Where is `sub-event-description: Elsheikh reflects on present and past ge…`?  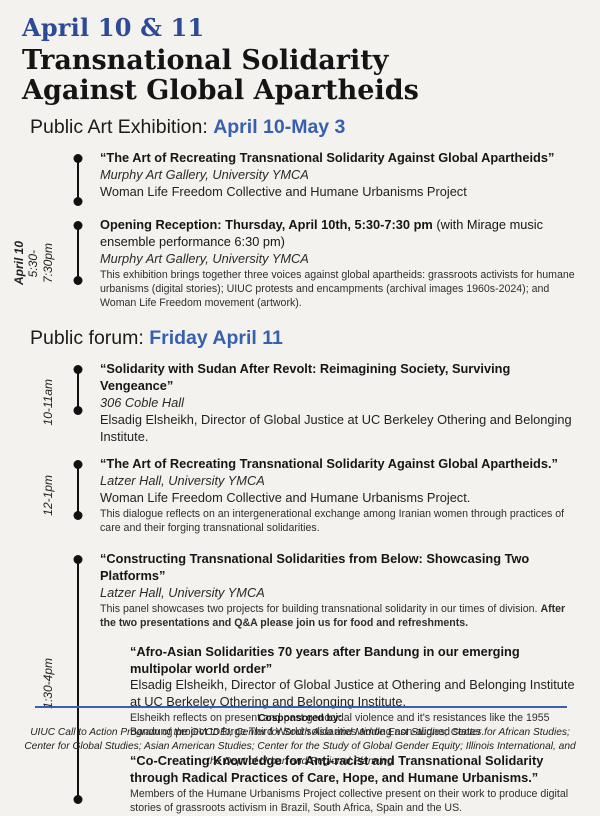 sub-event-description: Elsheikh reflects on present and past ge… is located at coordinates (340, 725).